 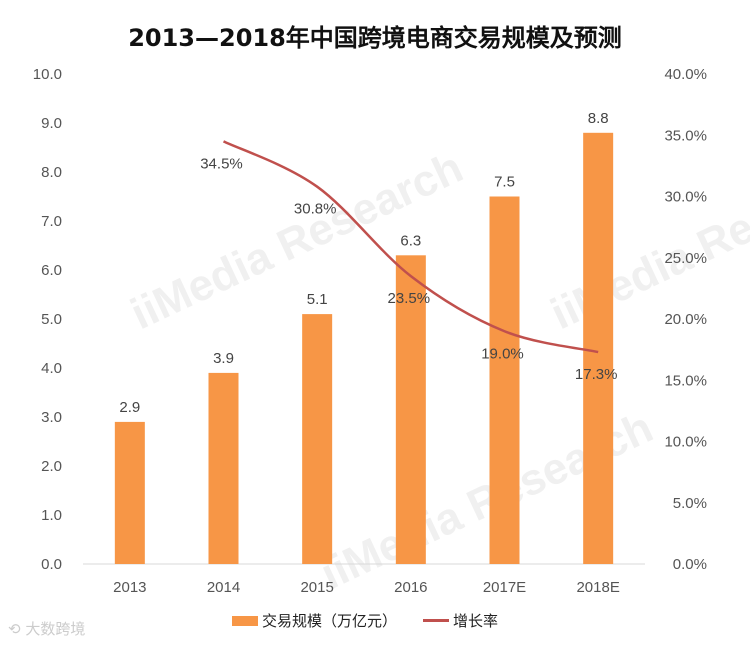 I want to click on right-tick-label: 20.0%, so click(x=685, y=319).